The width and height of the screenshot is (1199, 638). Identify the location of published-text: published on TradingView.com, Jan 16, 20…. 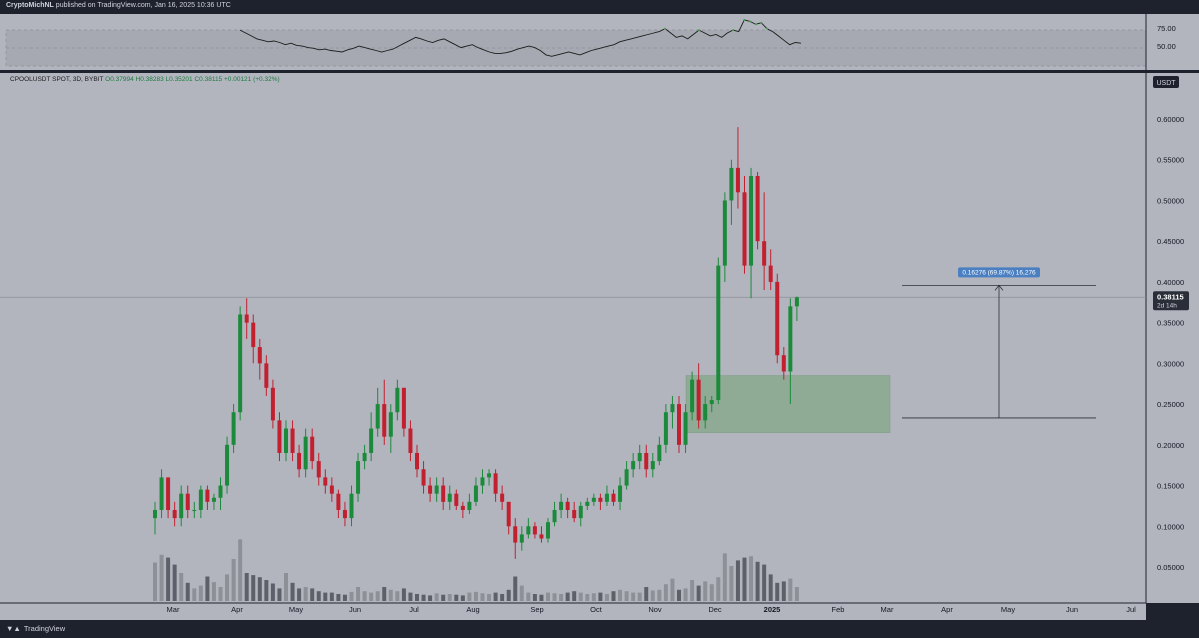
(143, 5).